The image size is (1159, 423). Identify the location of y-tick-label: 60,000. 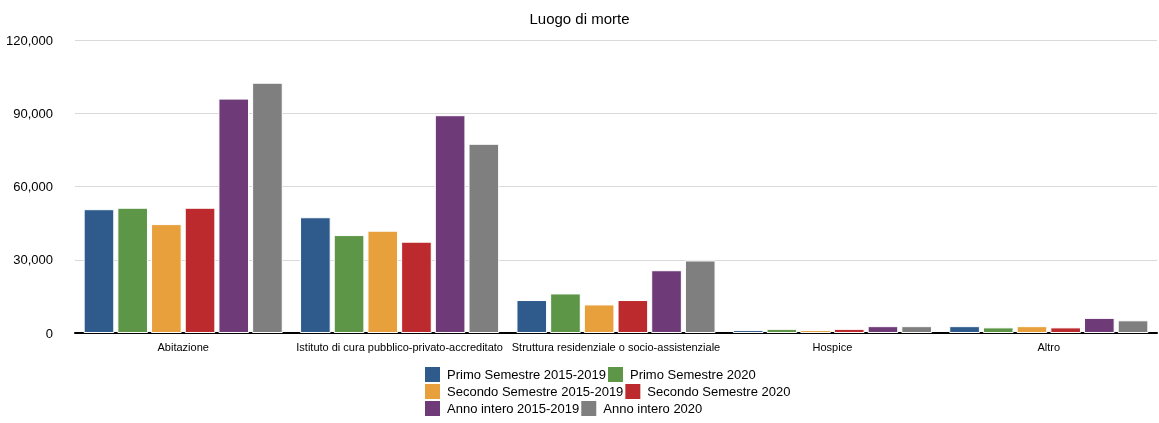
(33, 186).